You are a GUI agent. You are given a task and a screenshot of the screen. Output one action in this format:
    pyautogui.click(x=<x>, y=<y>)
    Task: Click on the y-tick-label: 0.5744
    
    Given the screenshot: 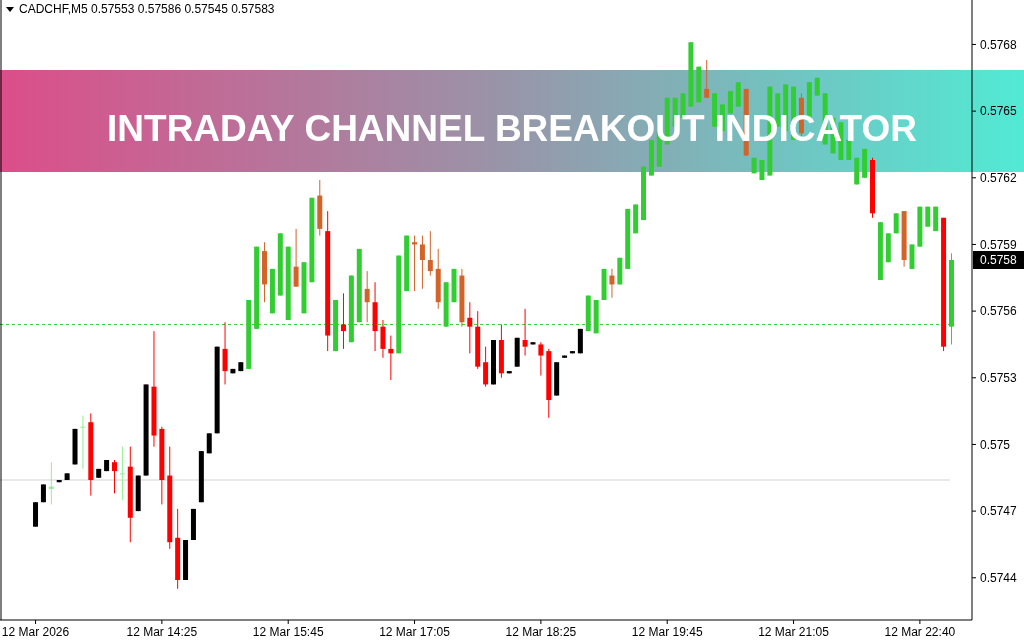 What is the action you would take?
    pyautogui.click(x=999, y=577)
    